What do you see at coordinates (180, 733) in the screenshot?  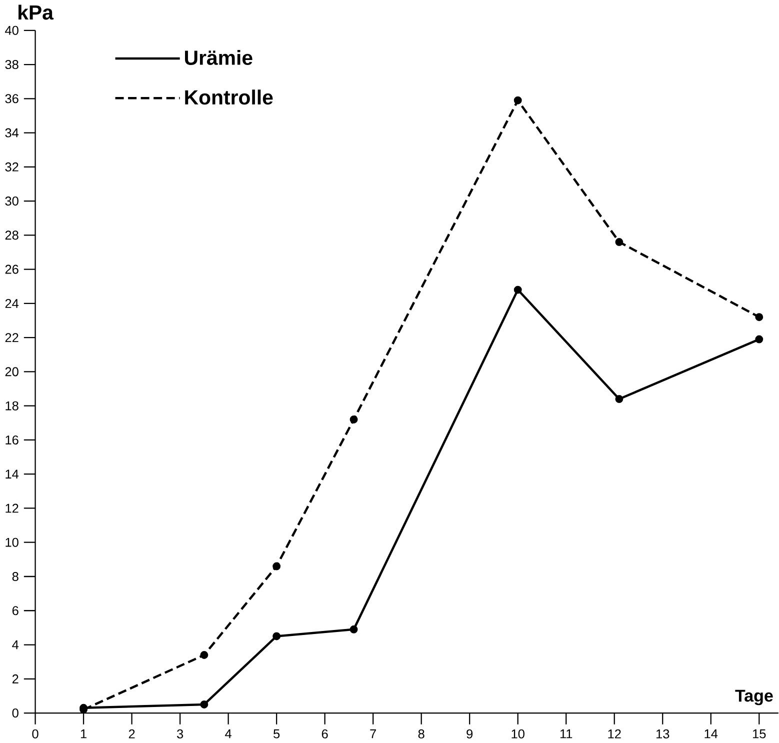 I see `x-tick-label: 3` at bounding box center [180, 733].